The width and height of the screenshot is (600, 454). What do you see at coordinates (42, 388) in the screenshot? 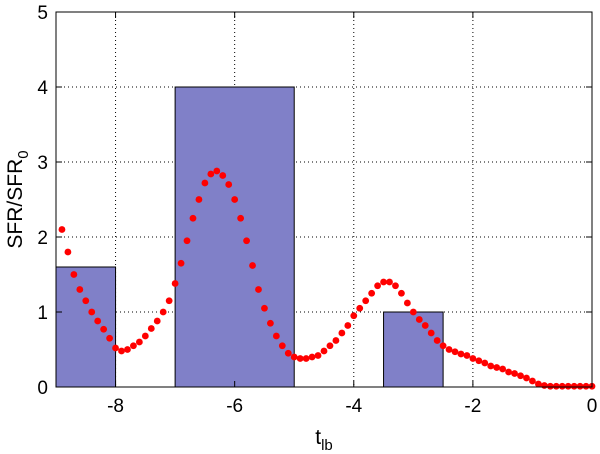
I see `y-tick-label: 0` at bounding box center [42, 388].